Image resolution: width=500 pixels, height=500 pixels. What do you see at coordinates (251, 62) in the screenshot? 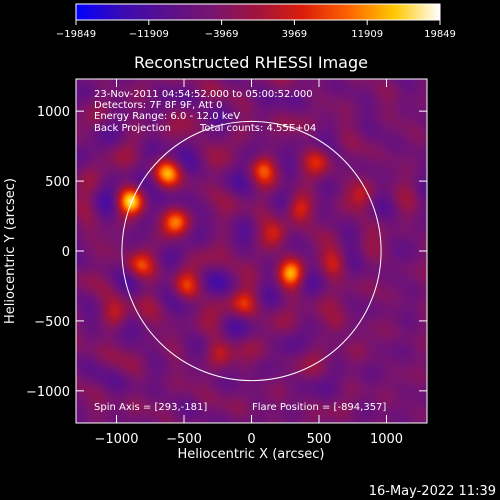
I see `chart-title: Reconstructed RHESSI Image` at bounding box center [251, 62].